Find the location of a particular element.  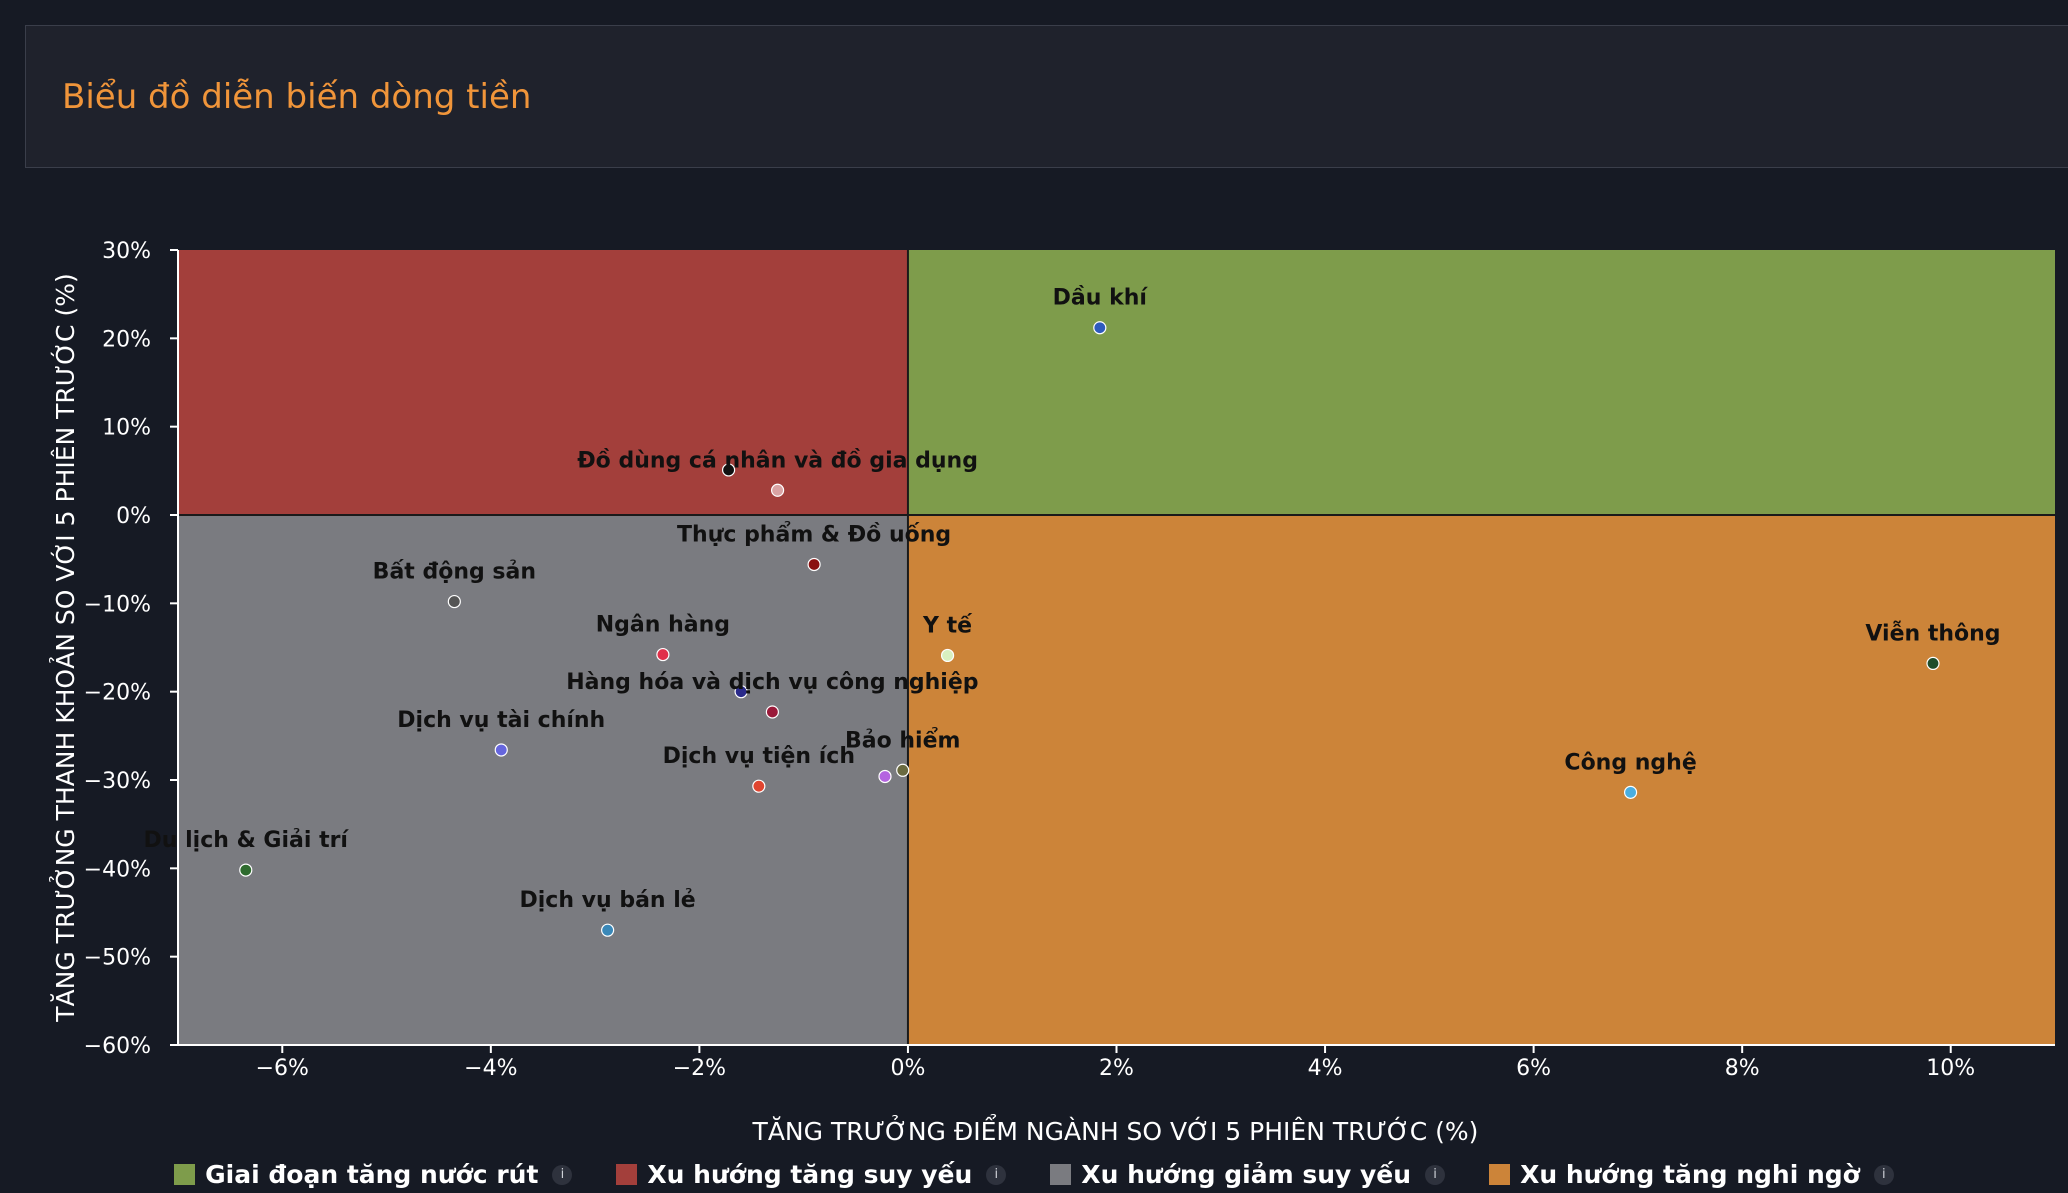

legend-swatch-accelerating is located at coordinates (185, 1174).